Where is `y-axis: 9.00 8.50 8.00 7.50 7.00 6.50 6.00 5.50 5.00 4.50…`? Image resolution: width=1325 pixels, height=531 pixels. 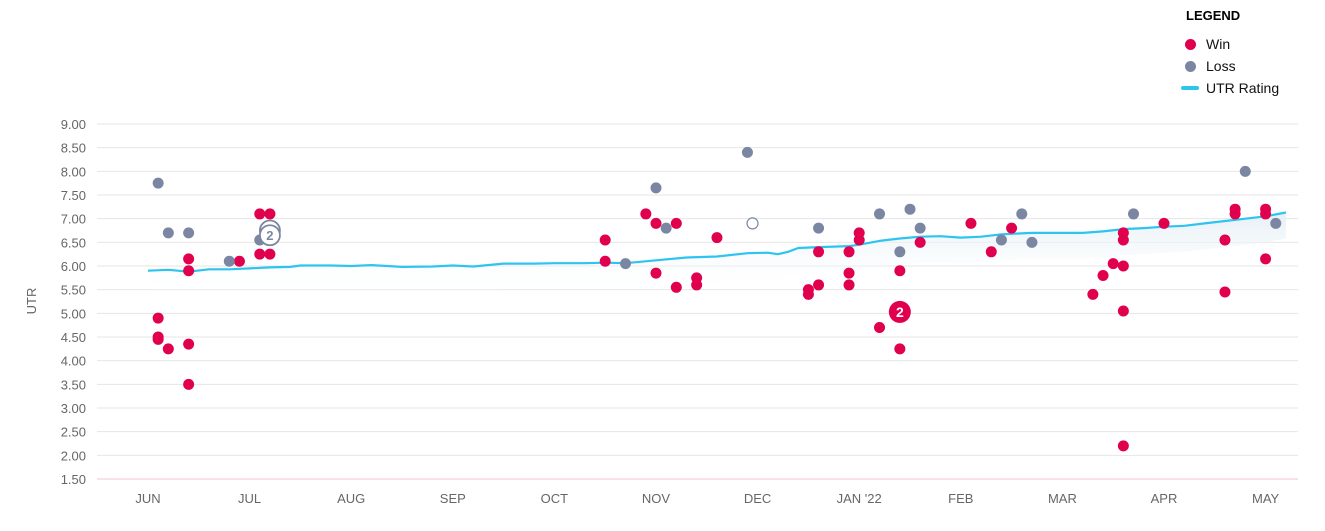
y-axis: 9.00 8.50 8.00 7.50 7.00 6.50 6.00 5.50 5.00 4.50… is located at coordinates (73, 302).